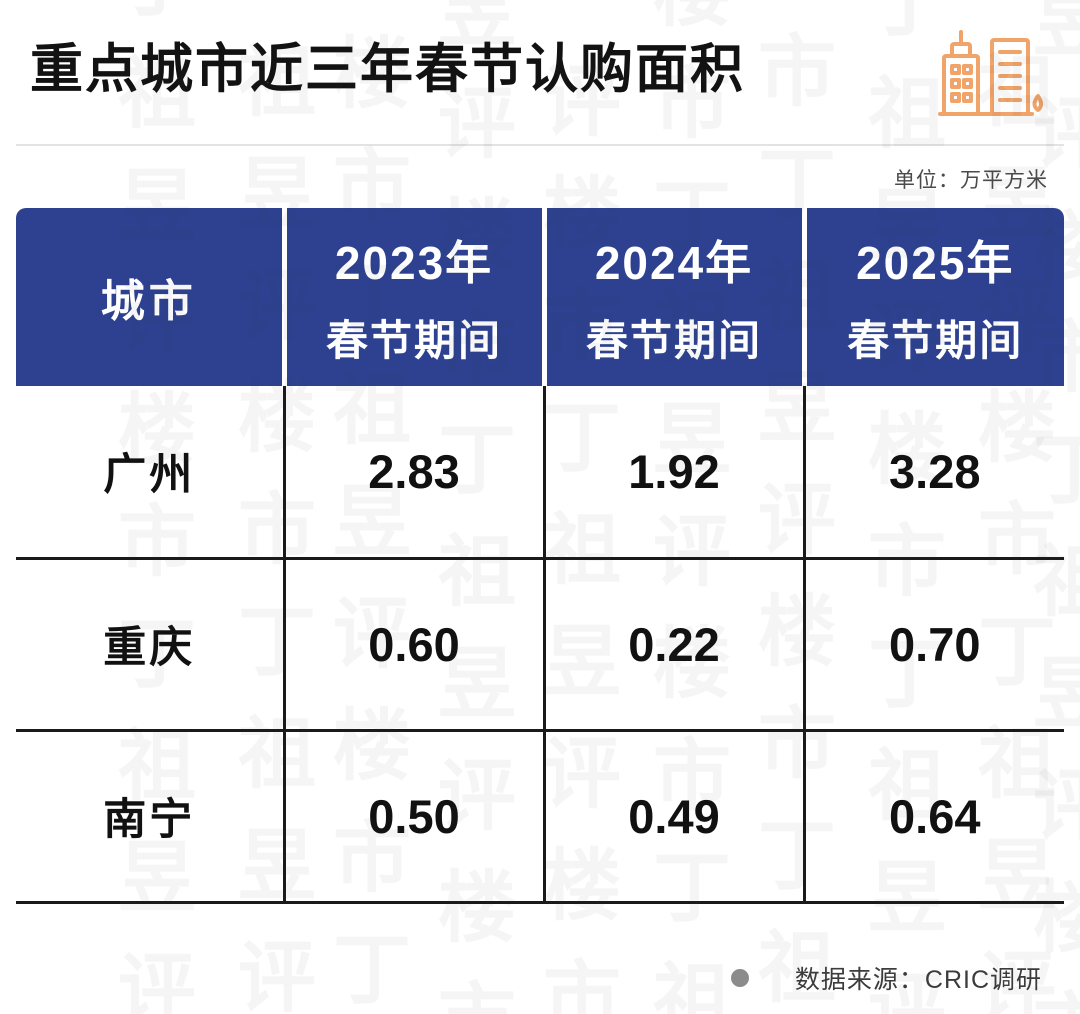 The width and height of the screenshot is (1080, 1014). Describe the element at coordinates (971, 180) in the screenshot. I see `unit-label: 单位：万平方米` at that location.